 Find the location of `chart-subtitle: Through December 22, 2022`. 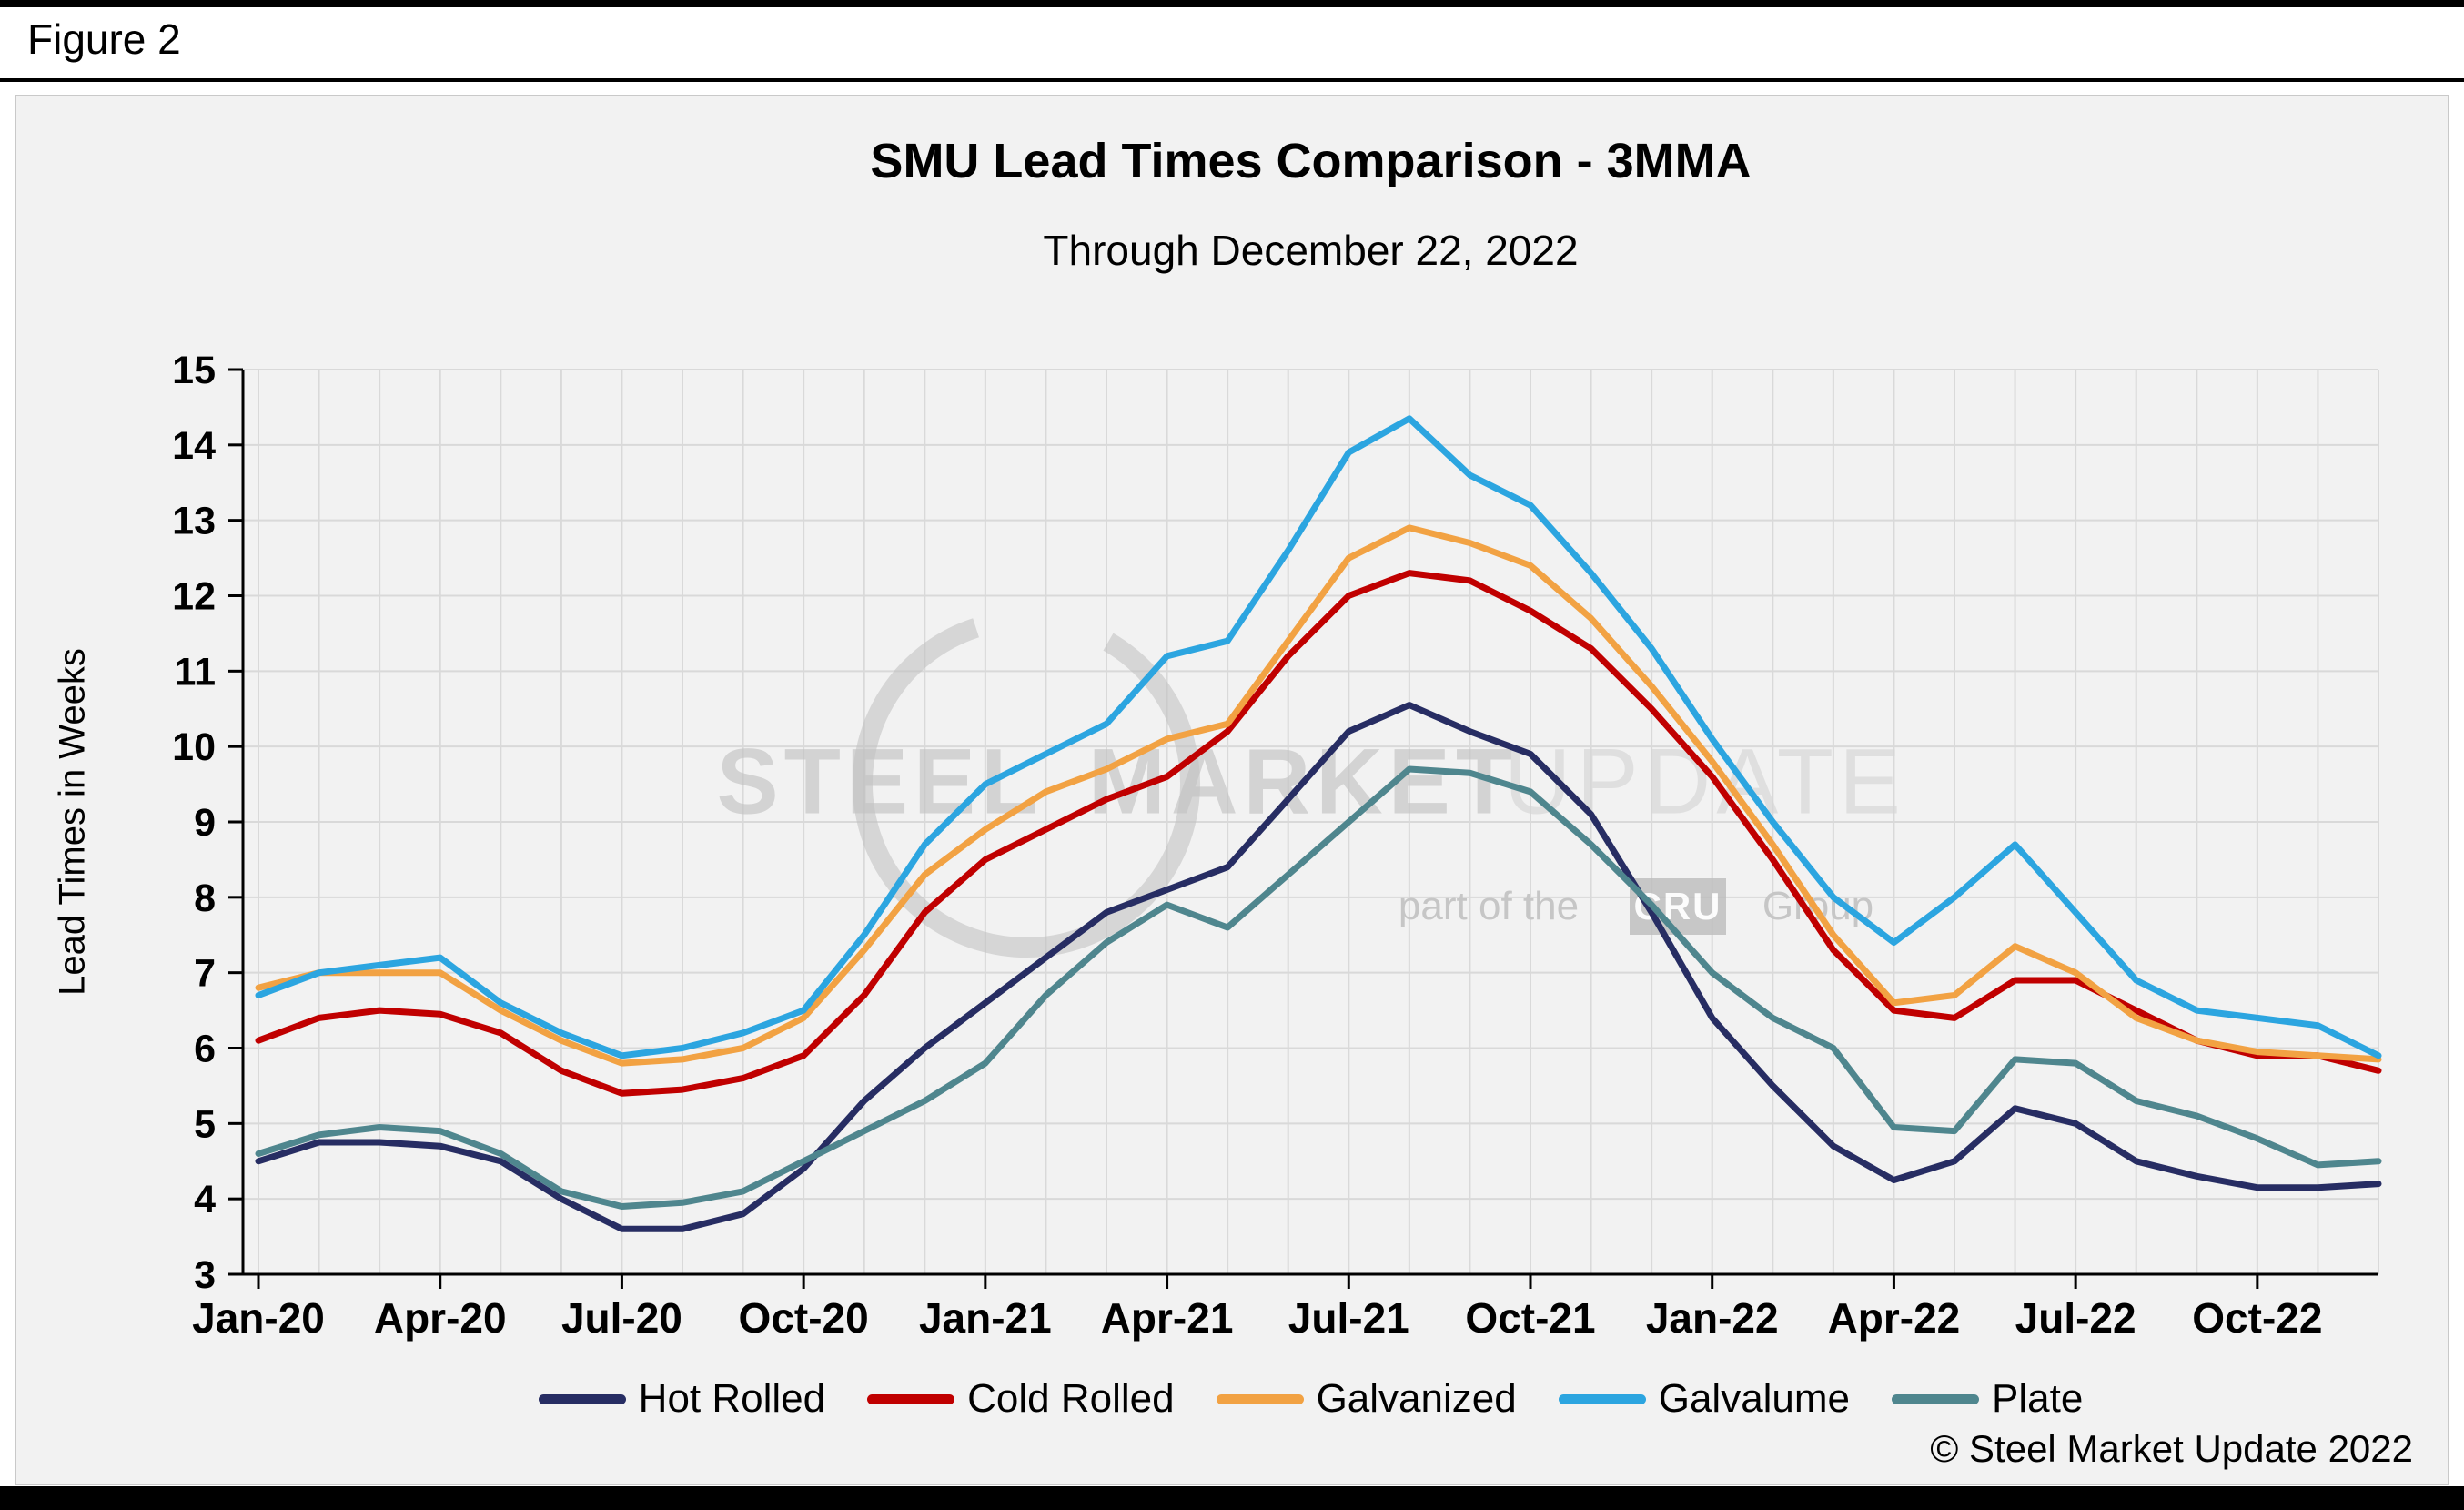

chart-subtitle: Through December 22, 2022 is located at coordinates (1311, 251).